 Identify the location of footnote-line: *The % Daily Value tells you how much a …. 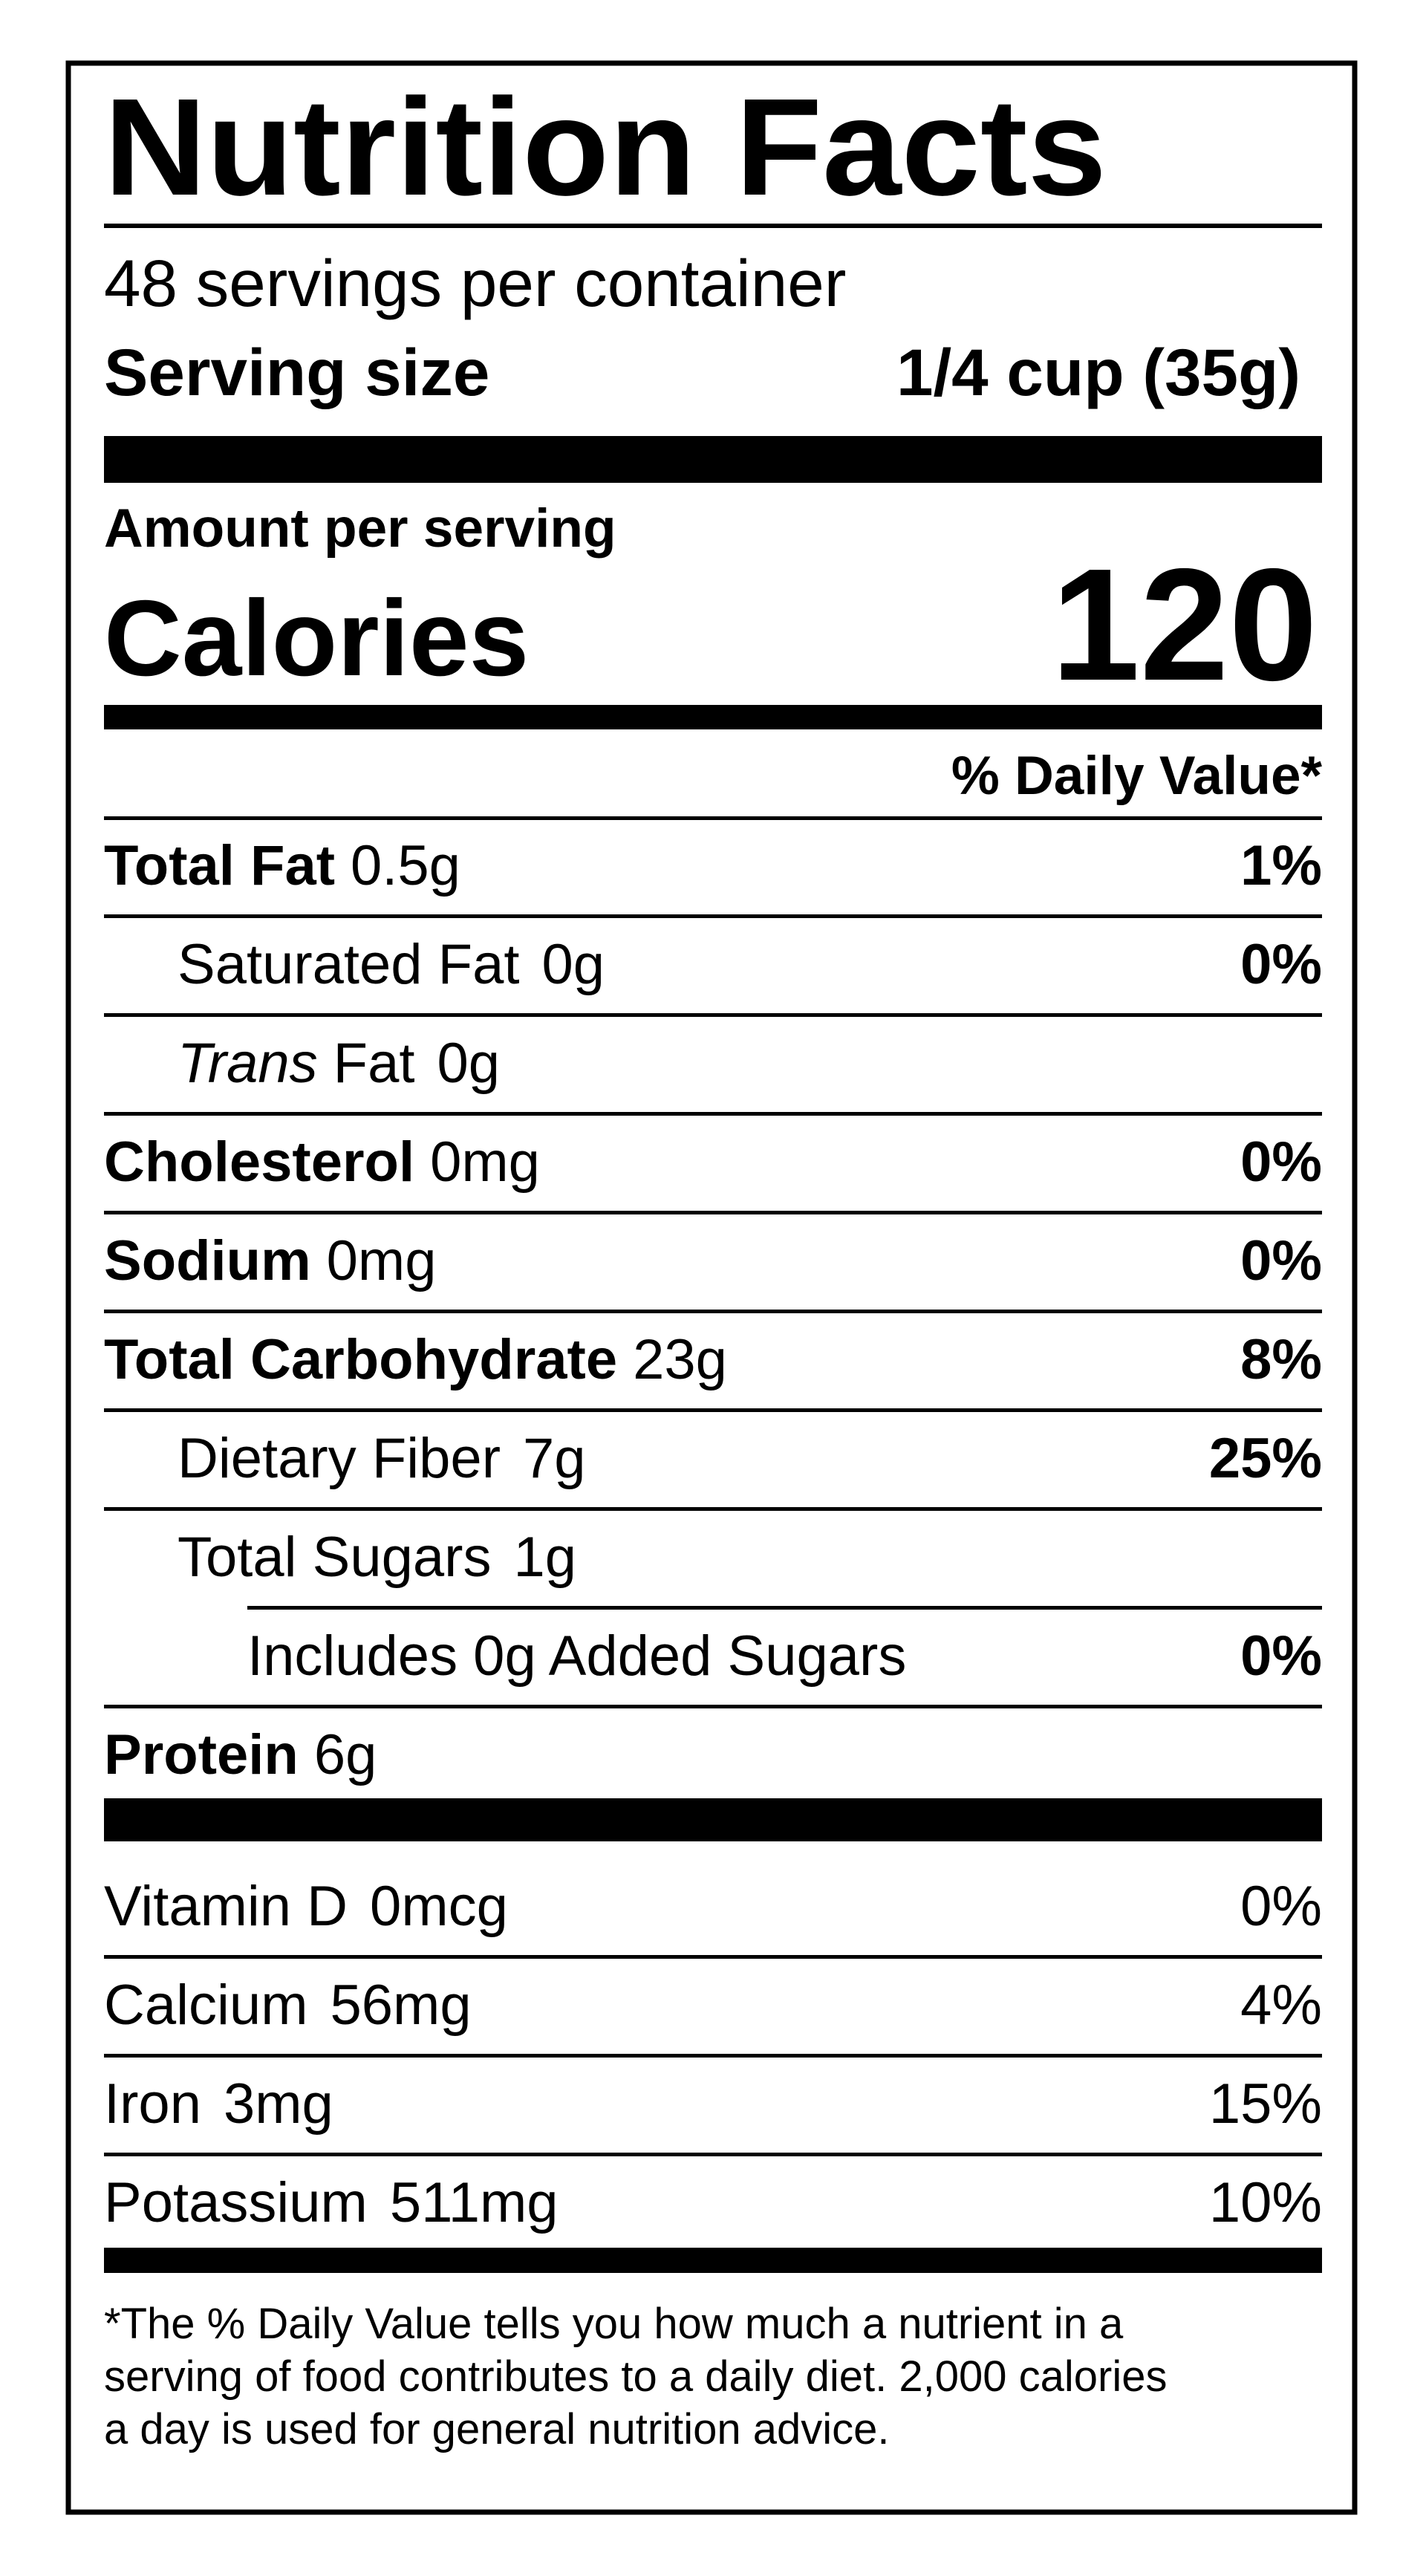
(614, 2324).